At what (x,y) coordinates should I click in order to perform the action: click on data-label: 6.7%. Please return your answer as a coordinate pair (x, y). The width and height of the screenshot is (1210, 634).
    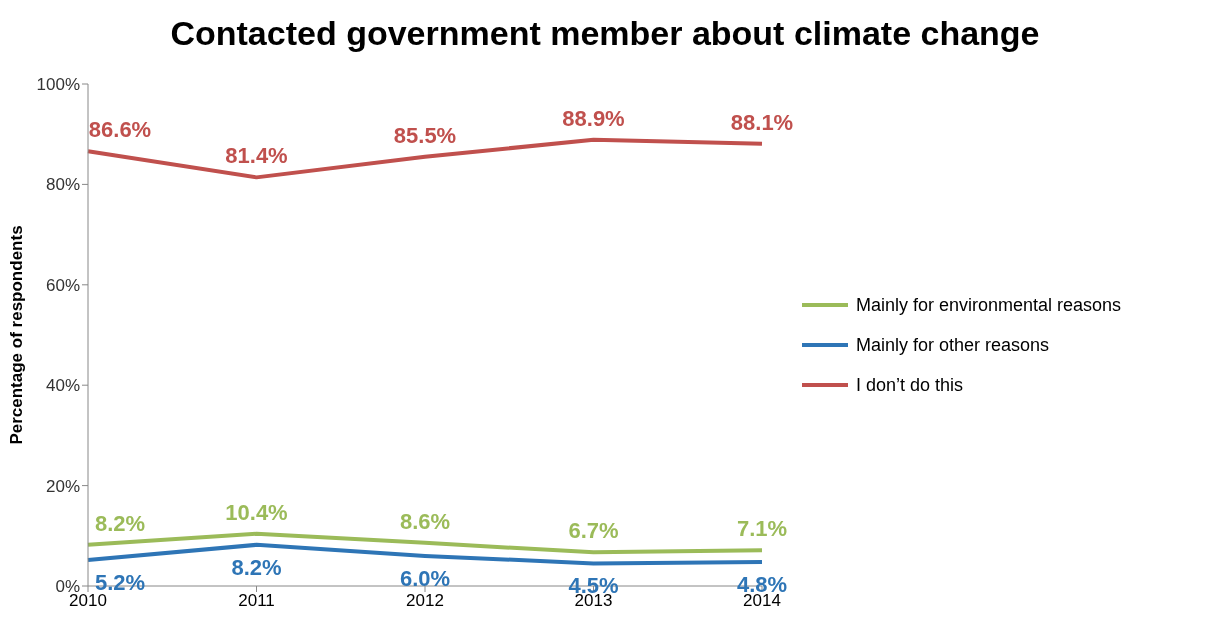
    Looking at the image, I should click on (593, 531).